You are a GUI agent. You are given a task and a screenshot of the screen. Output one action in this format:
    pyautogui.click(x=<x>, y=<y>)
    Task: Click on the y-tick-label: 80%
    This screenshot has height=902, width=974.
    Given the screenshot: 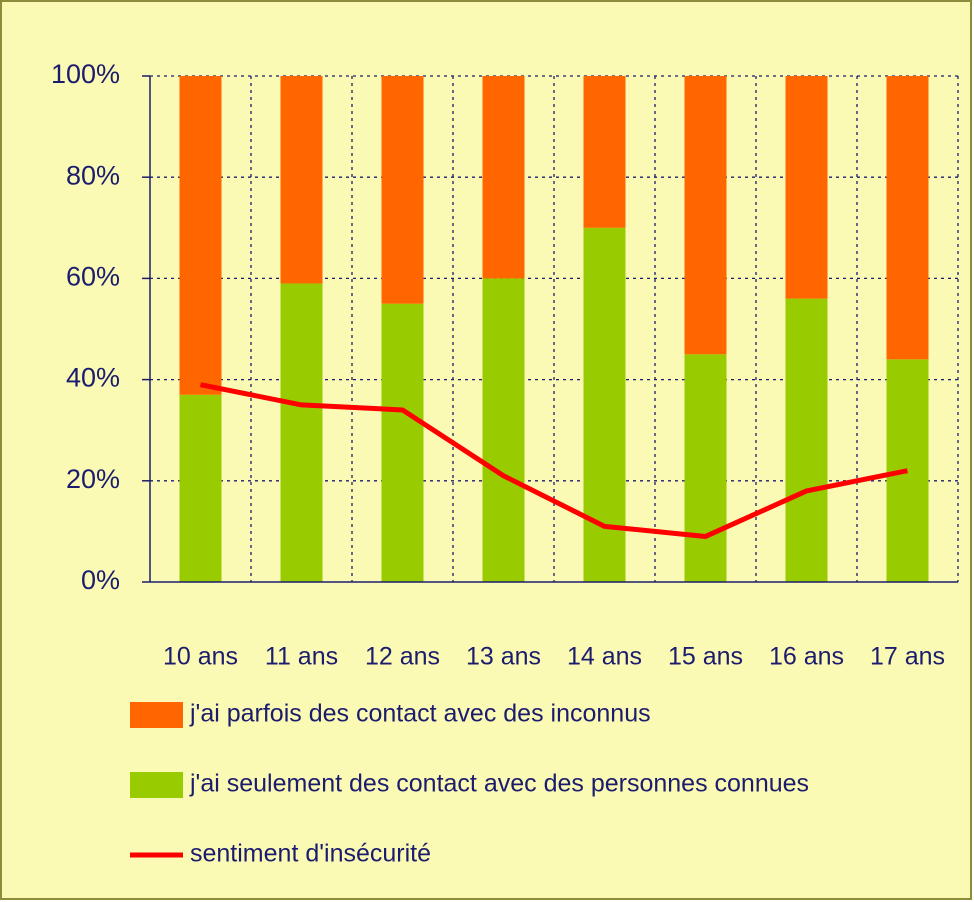 What is the action you would take?
    pyautogui.click(x=93, y=175)
    